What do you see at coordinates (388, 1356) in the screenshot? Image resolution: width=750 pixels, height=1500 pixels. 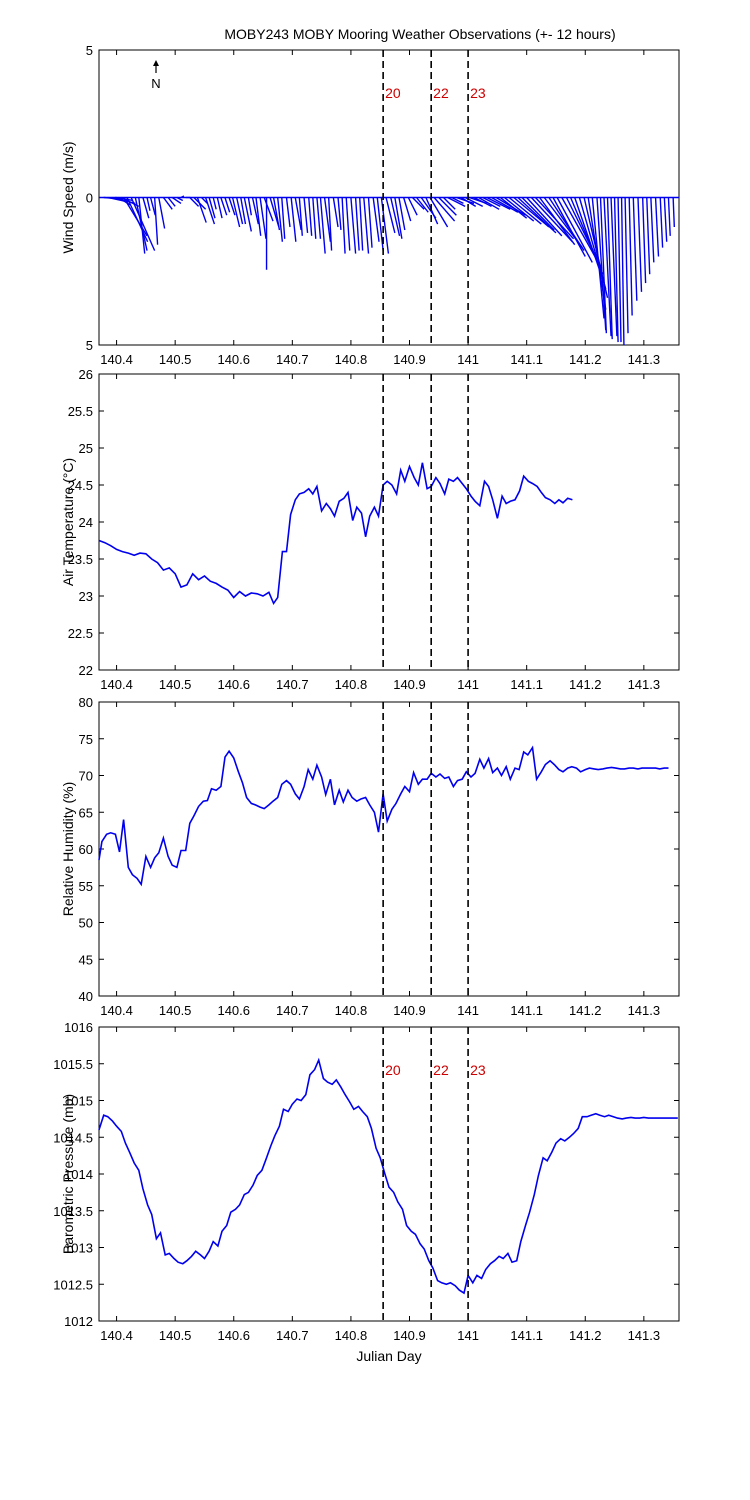 I see `x-axis-title: Julian Day` at bounding box center [388, 1356].